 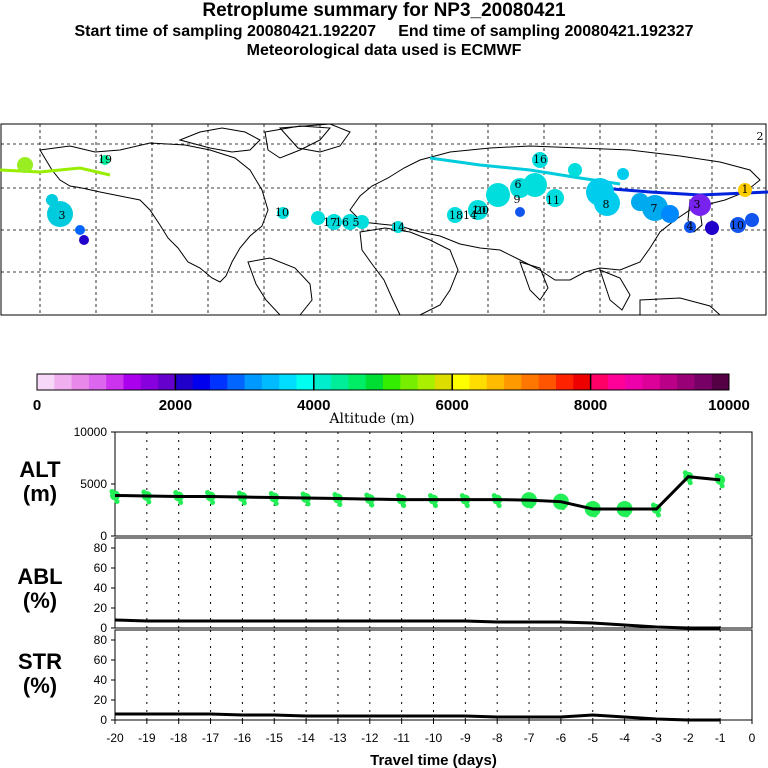 I want to click on plume-day-label: 18, so click(x=456, y=215).